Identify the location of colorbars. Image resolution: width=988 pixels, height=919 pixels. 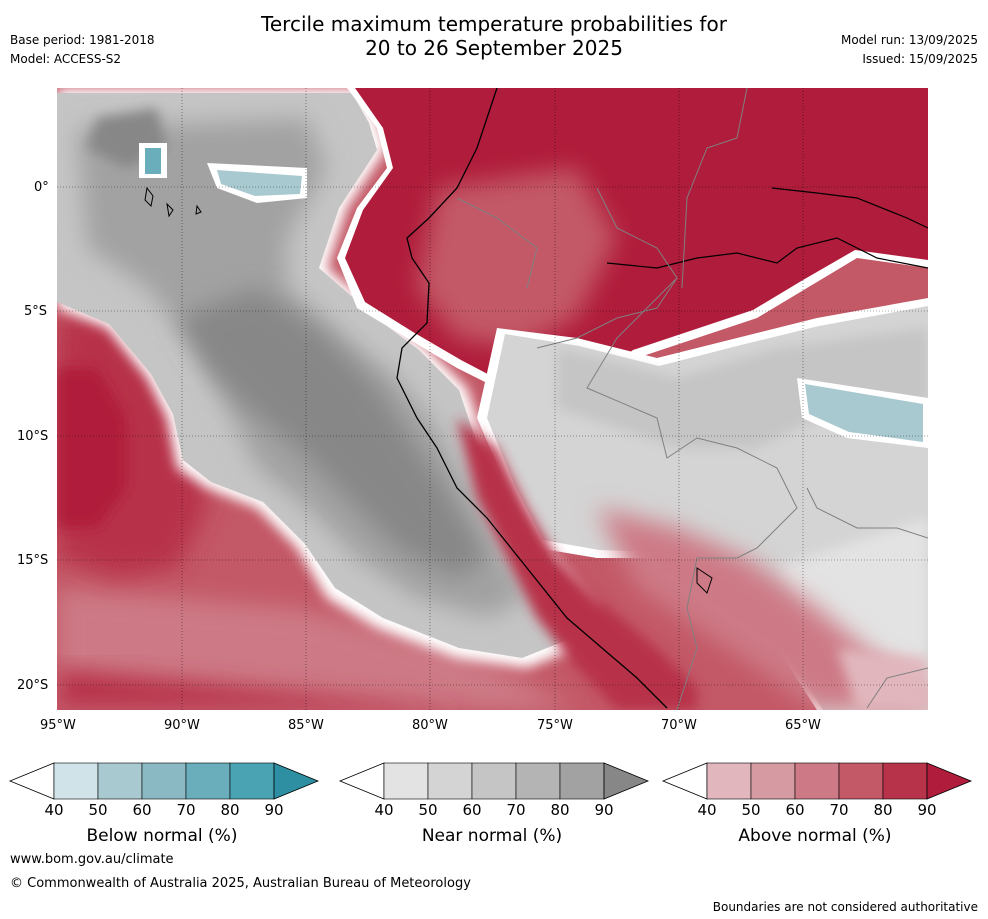
(490, 781).